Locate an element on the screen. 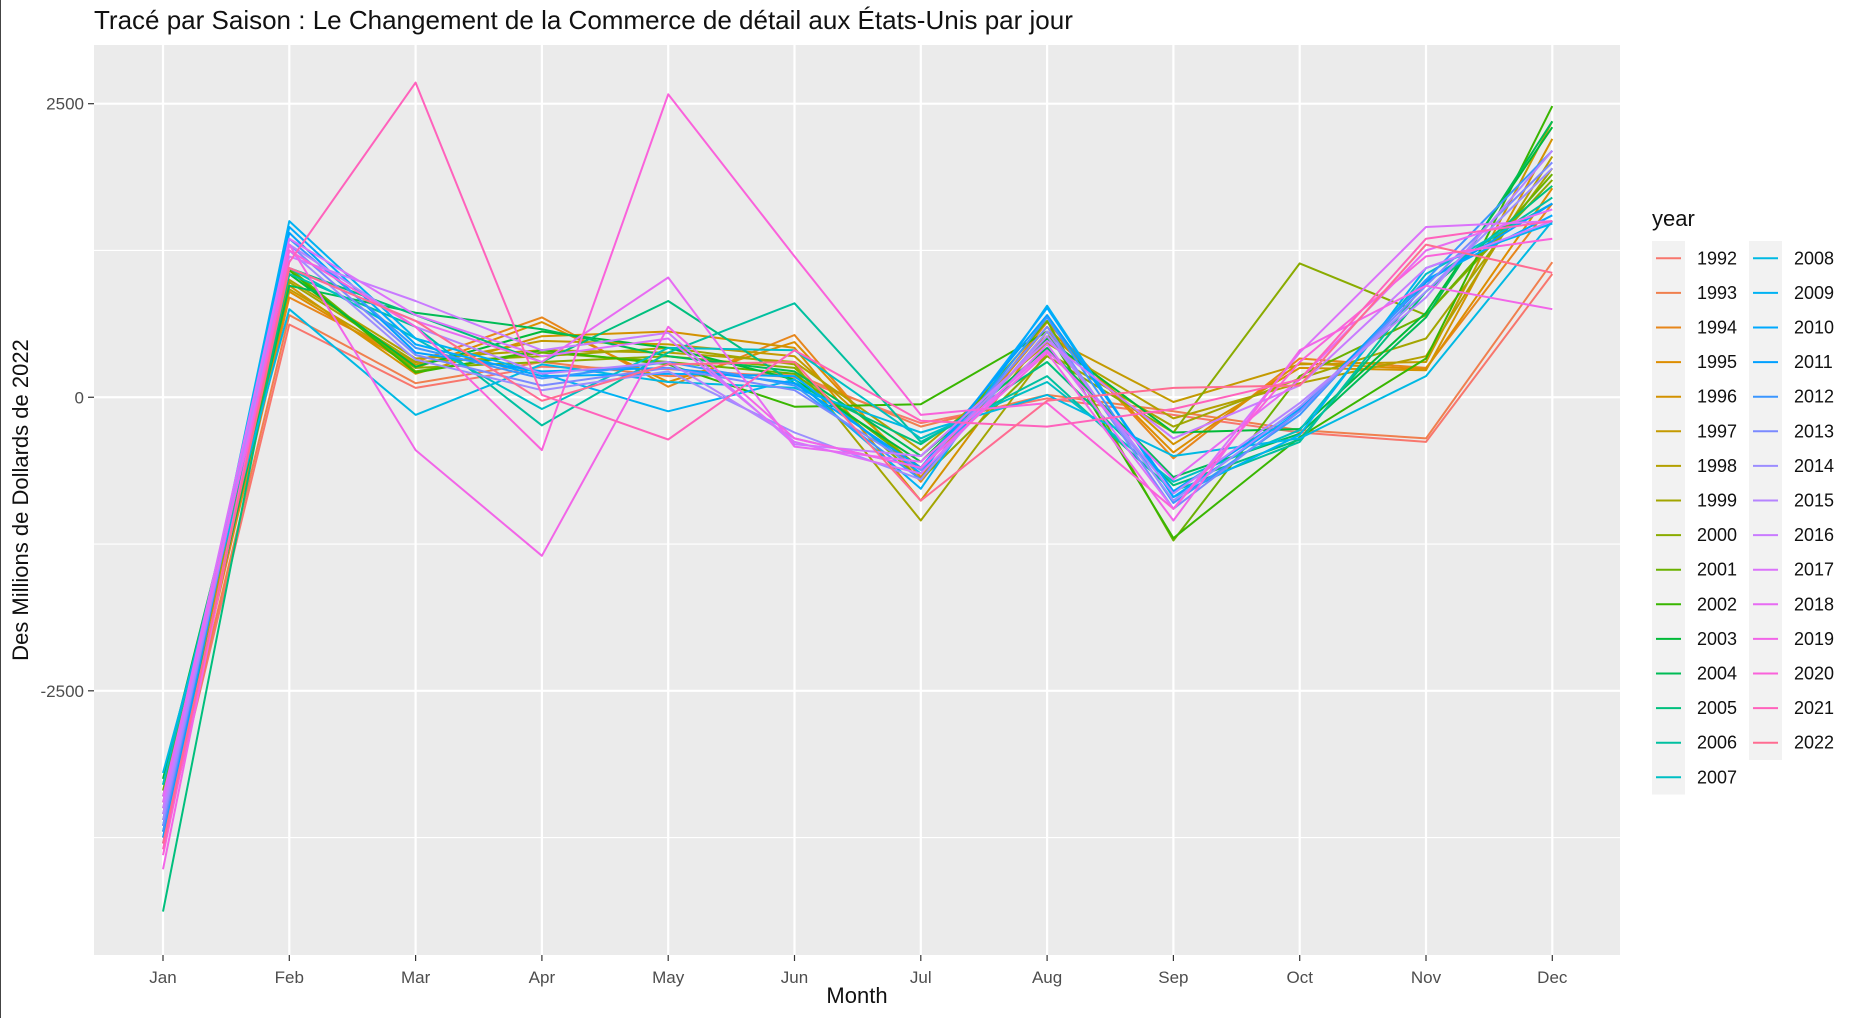  legend-label-1997: 1997 is located at coordinates (1717, 431).